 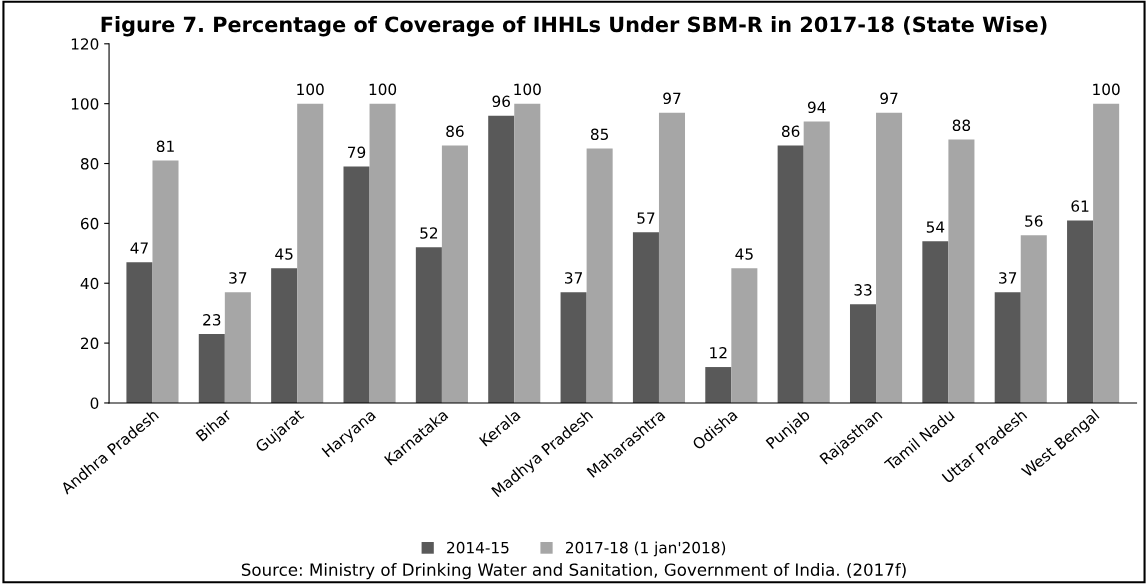 What do you see at coordinates (94, 403) in the screenshot?
I see `y-tick-label: 0` at bounding box center [94, 403].